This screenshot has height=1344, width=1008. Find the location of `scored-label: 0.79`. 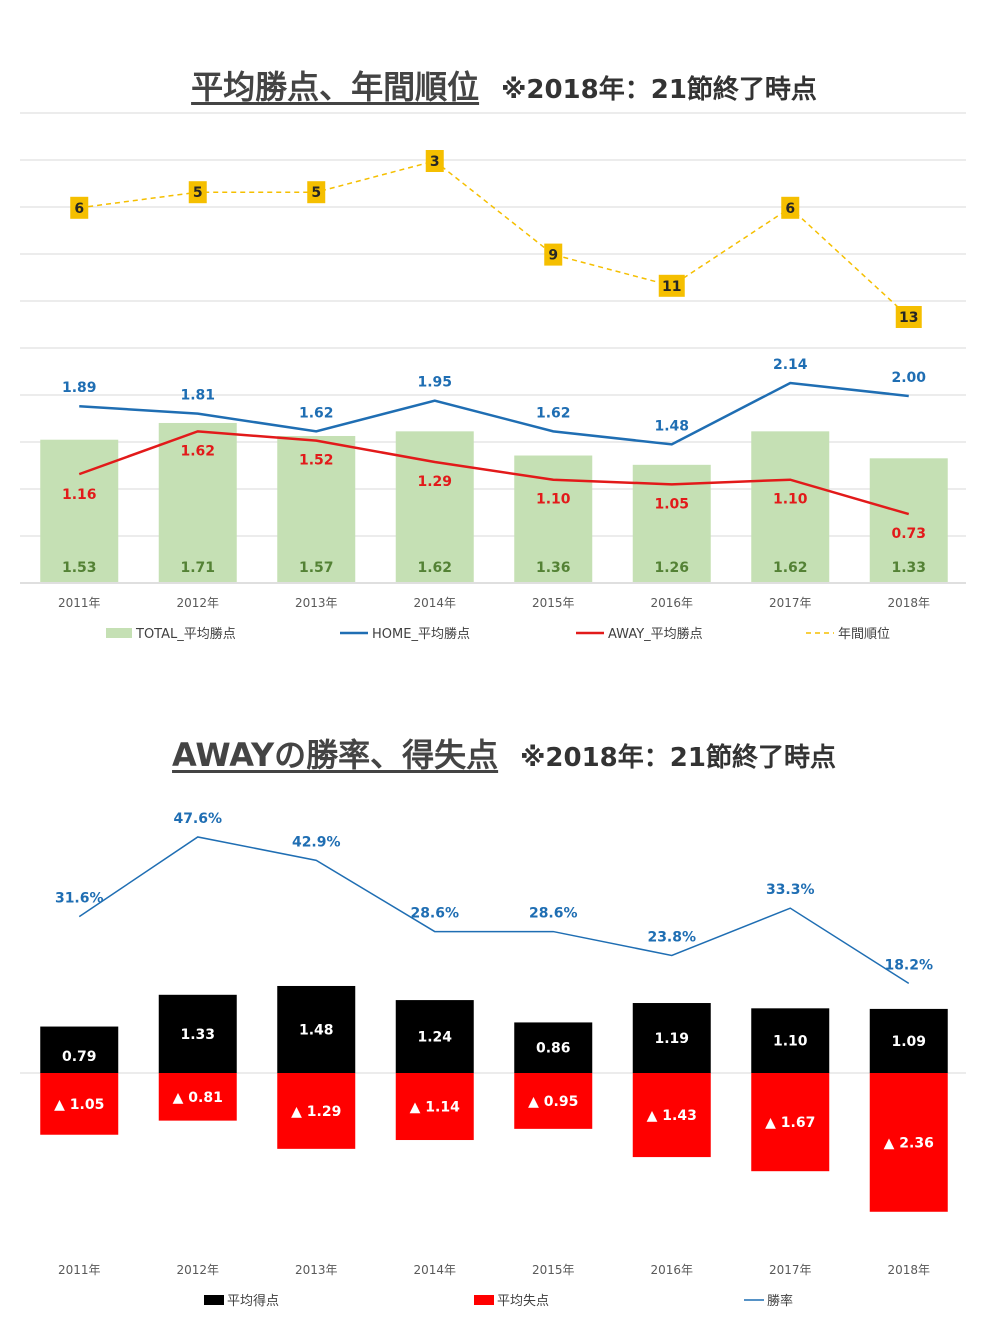

scored-label: 0.79 is located at coordinates (79, 1057).